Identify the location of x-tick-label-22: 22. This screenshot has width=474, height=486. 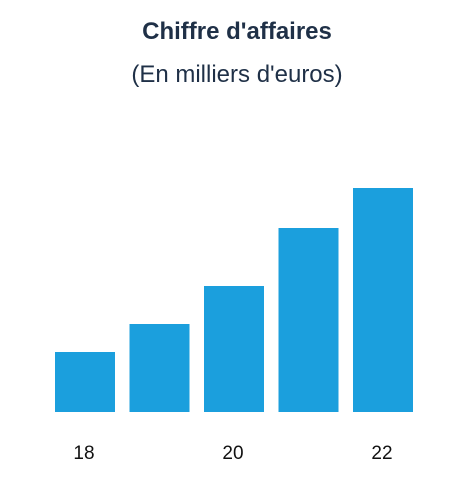
(381, 453).